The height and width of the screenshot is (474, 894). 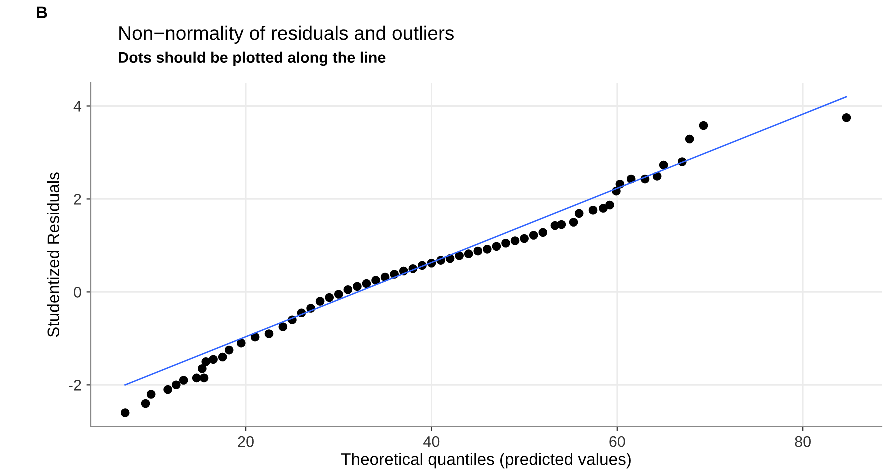 What do you see at coordinates (78, 292) in the screenshot?
I see `y-tick-label: 0` at bounding box center [78, 292].